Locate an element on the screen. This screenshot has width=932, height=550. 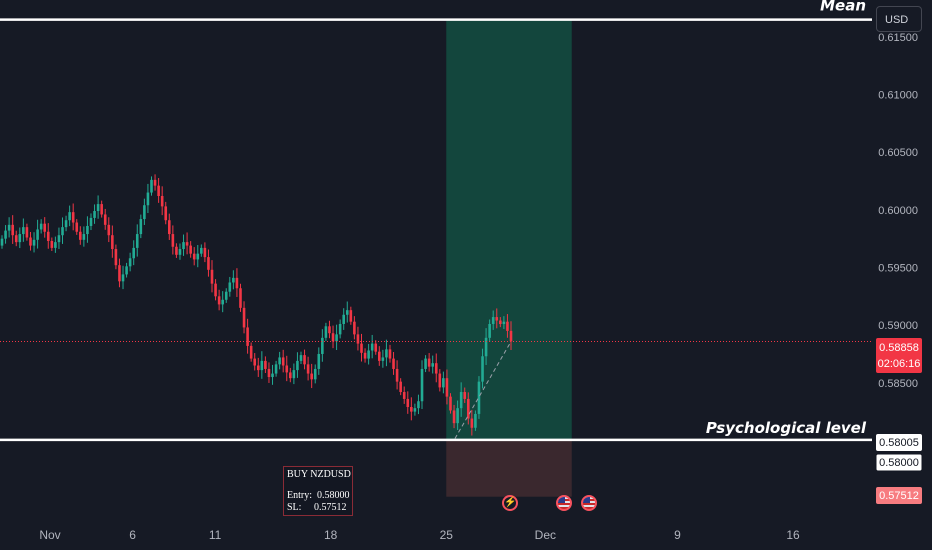
psych-price-value: 0.58005 is located at coordinates (899, 443).